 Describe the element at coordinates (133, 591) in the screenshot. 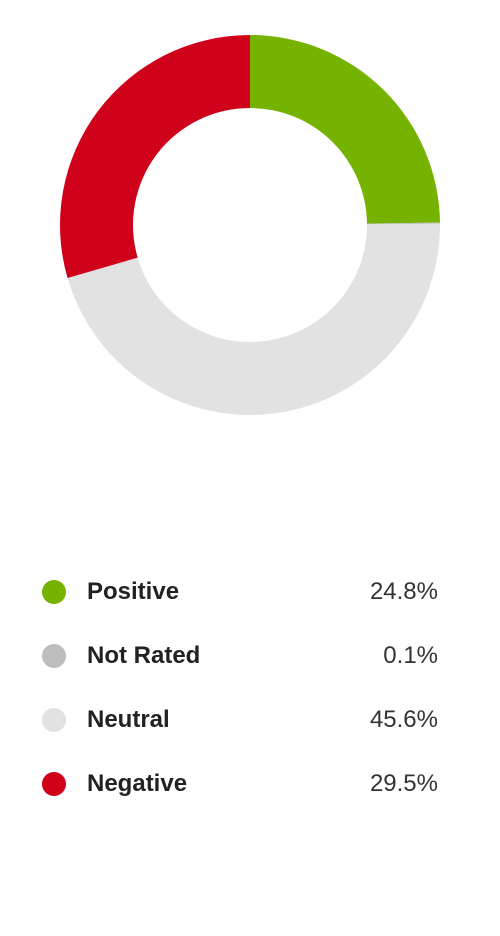

I see `legend-label: Positive` at that location.